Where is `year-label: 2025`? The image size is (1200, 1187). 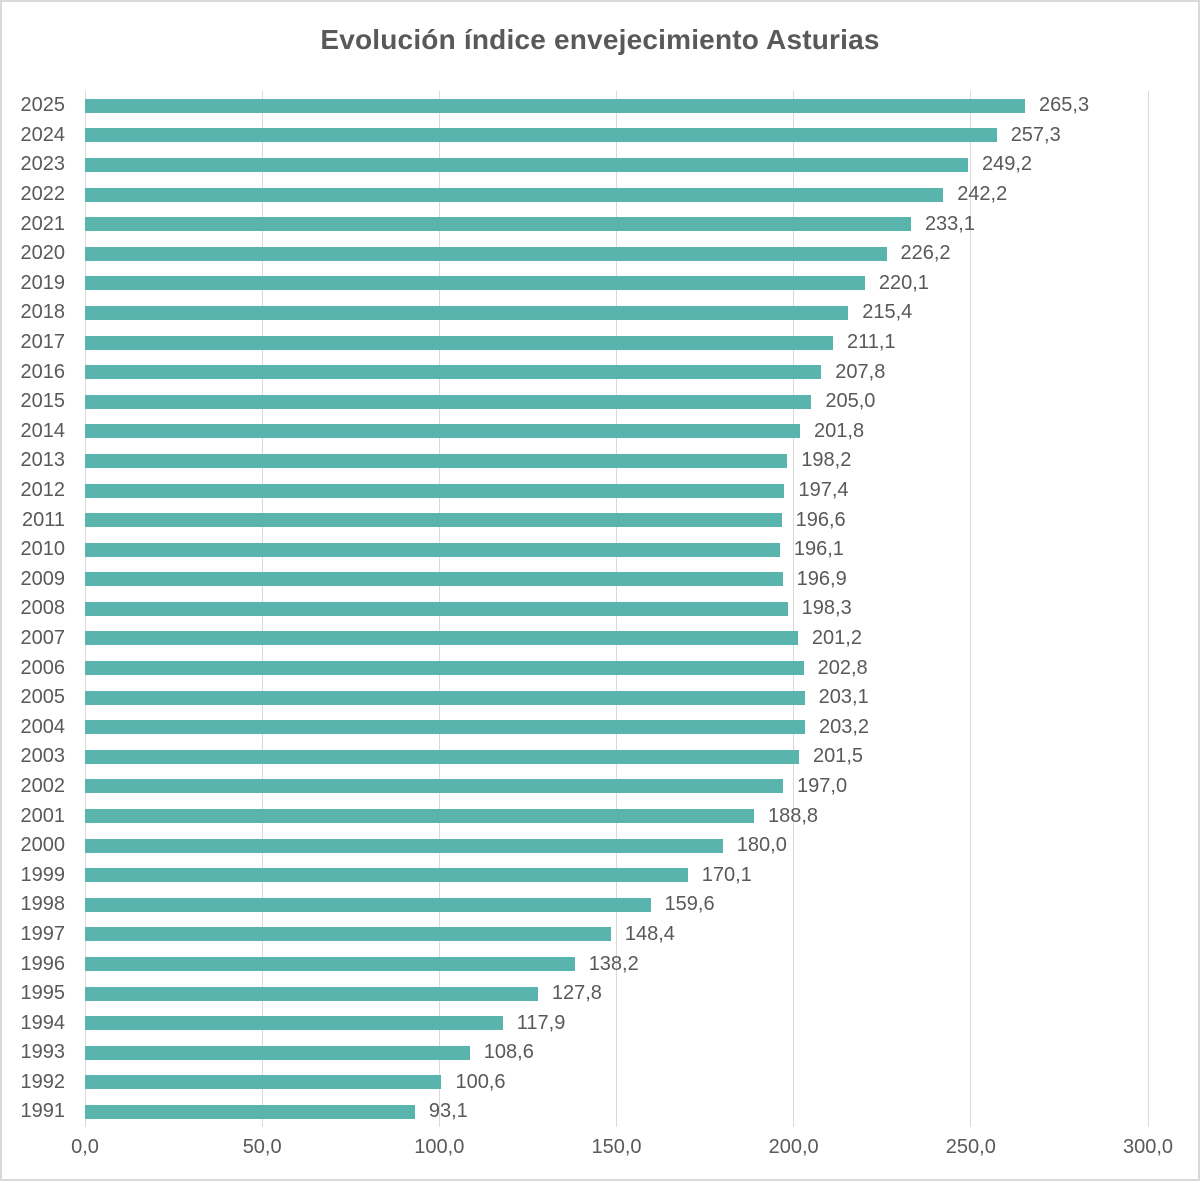
year-label: 2025 is located at coordinates (43, 105).